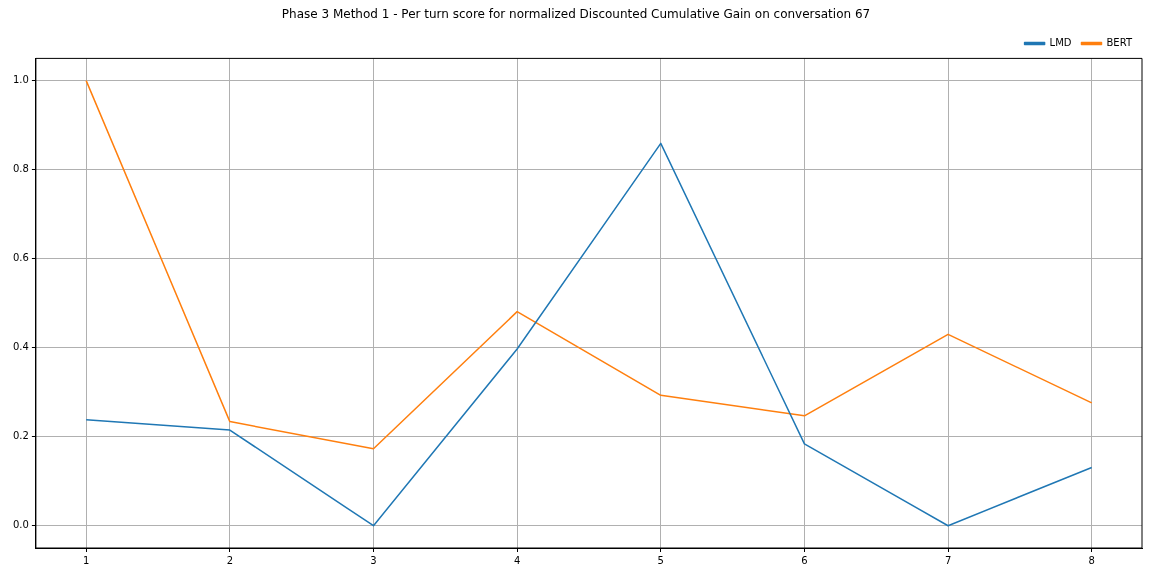  I want to click on x-tick-label: 4, so click(517, 560).